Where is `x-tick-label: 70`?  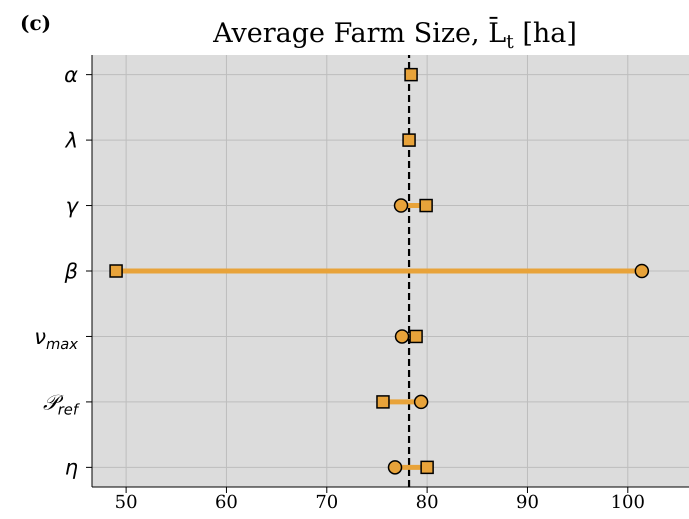 x-tick-label: 70 is located at coordinates (326, 502).